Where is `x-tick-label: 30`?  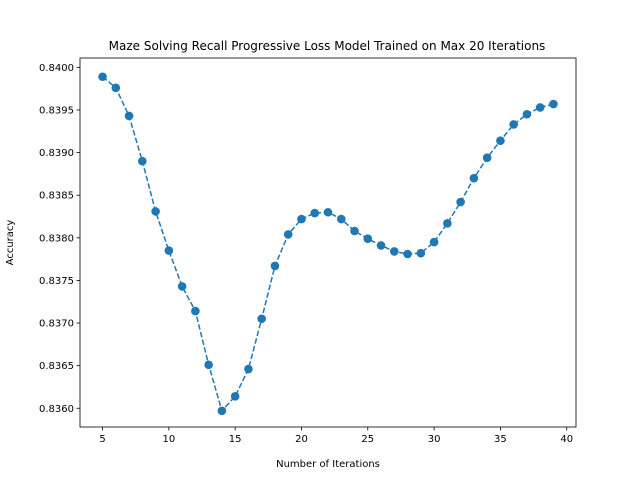
x-tick-label: 30 is located at coordinates (434, 439).